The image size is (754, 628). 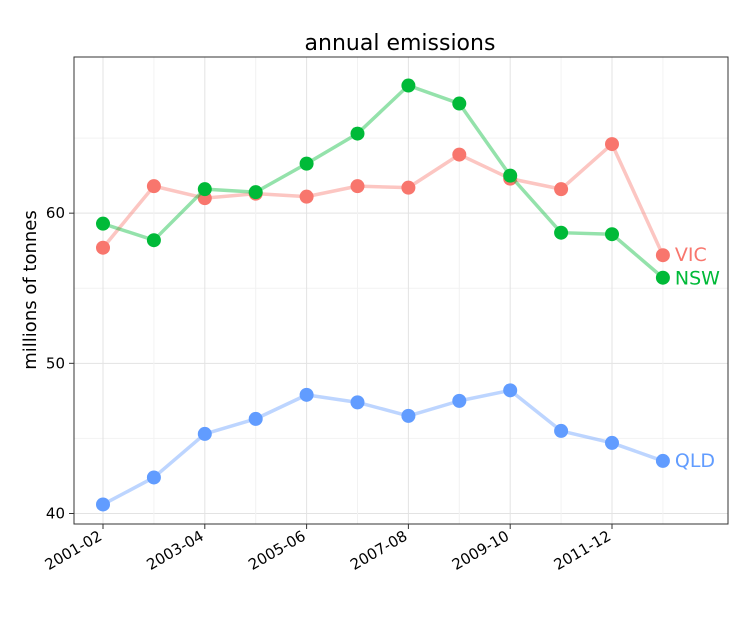 What do you see at coordinates (697, 279) in the screenshot?
I see `series-end-label: NSW` at bounding box center [697, 279].